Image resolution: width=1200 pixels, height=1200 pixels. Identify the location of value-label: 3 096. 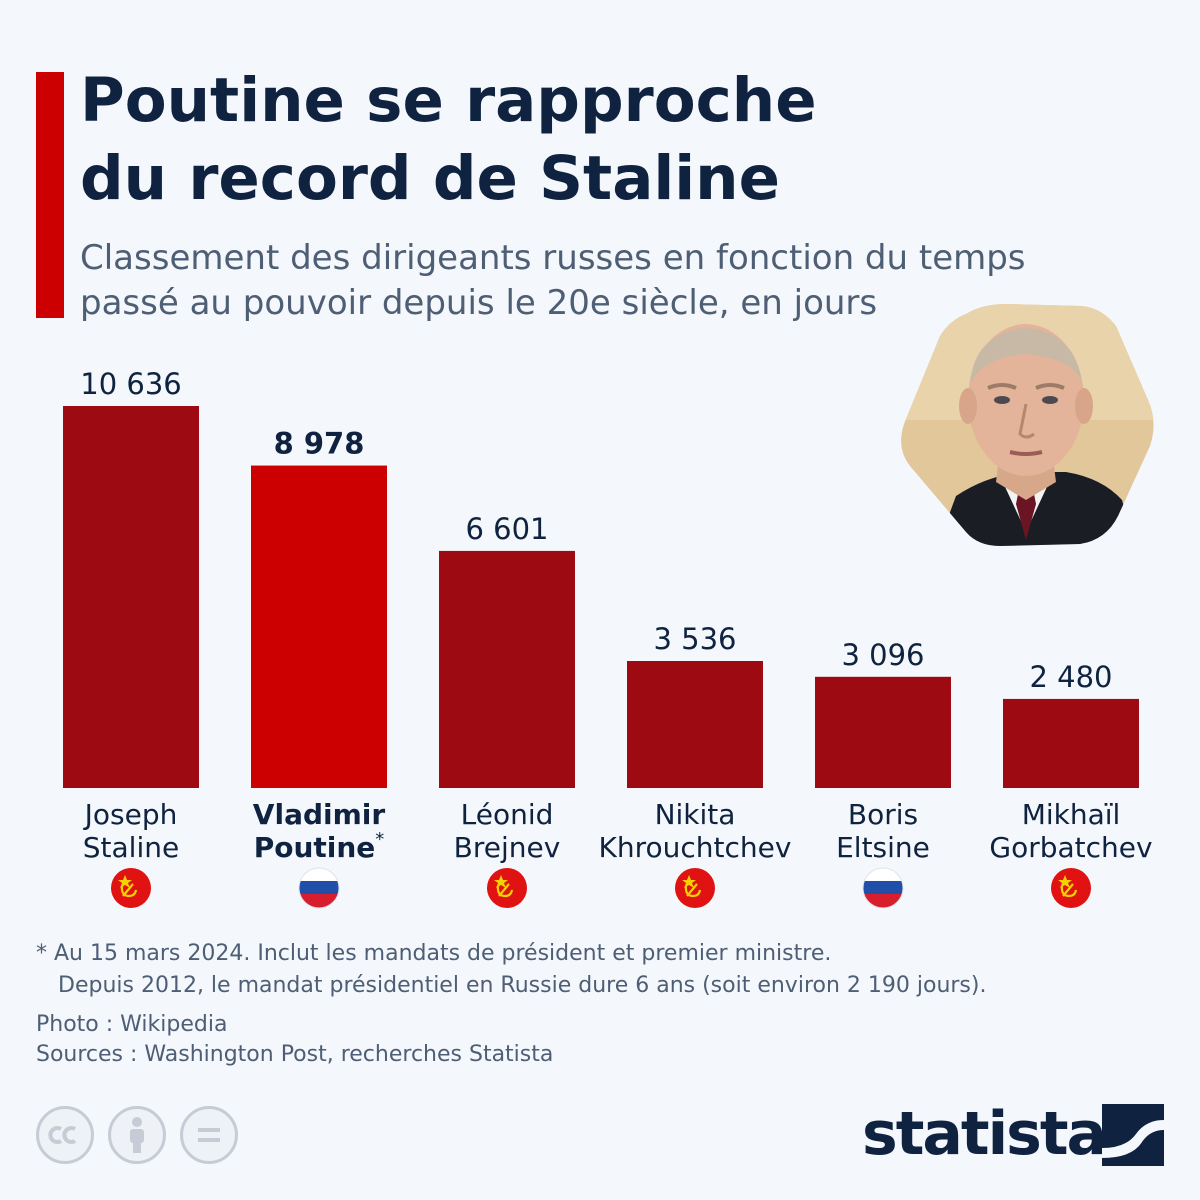
(882, 655).